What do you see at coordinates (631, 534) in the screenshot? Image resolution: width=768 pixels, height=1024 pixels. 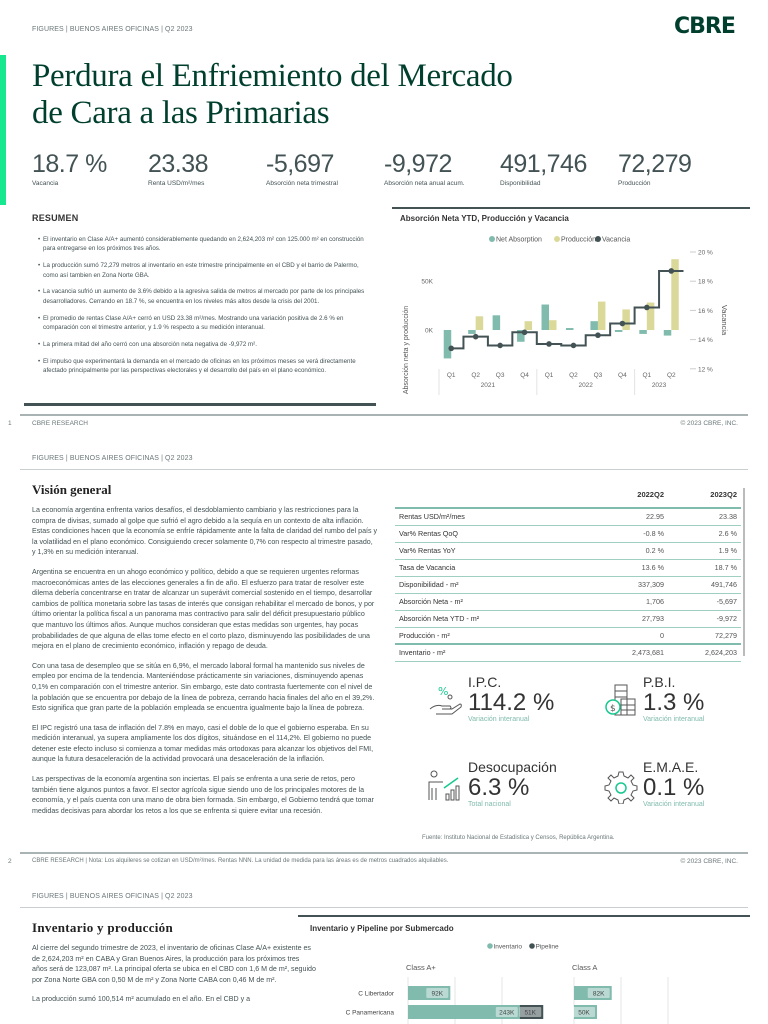 I see `table-cell-value: -0.8 %` at bounding box center [631, 534].